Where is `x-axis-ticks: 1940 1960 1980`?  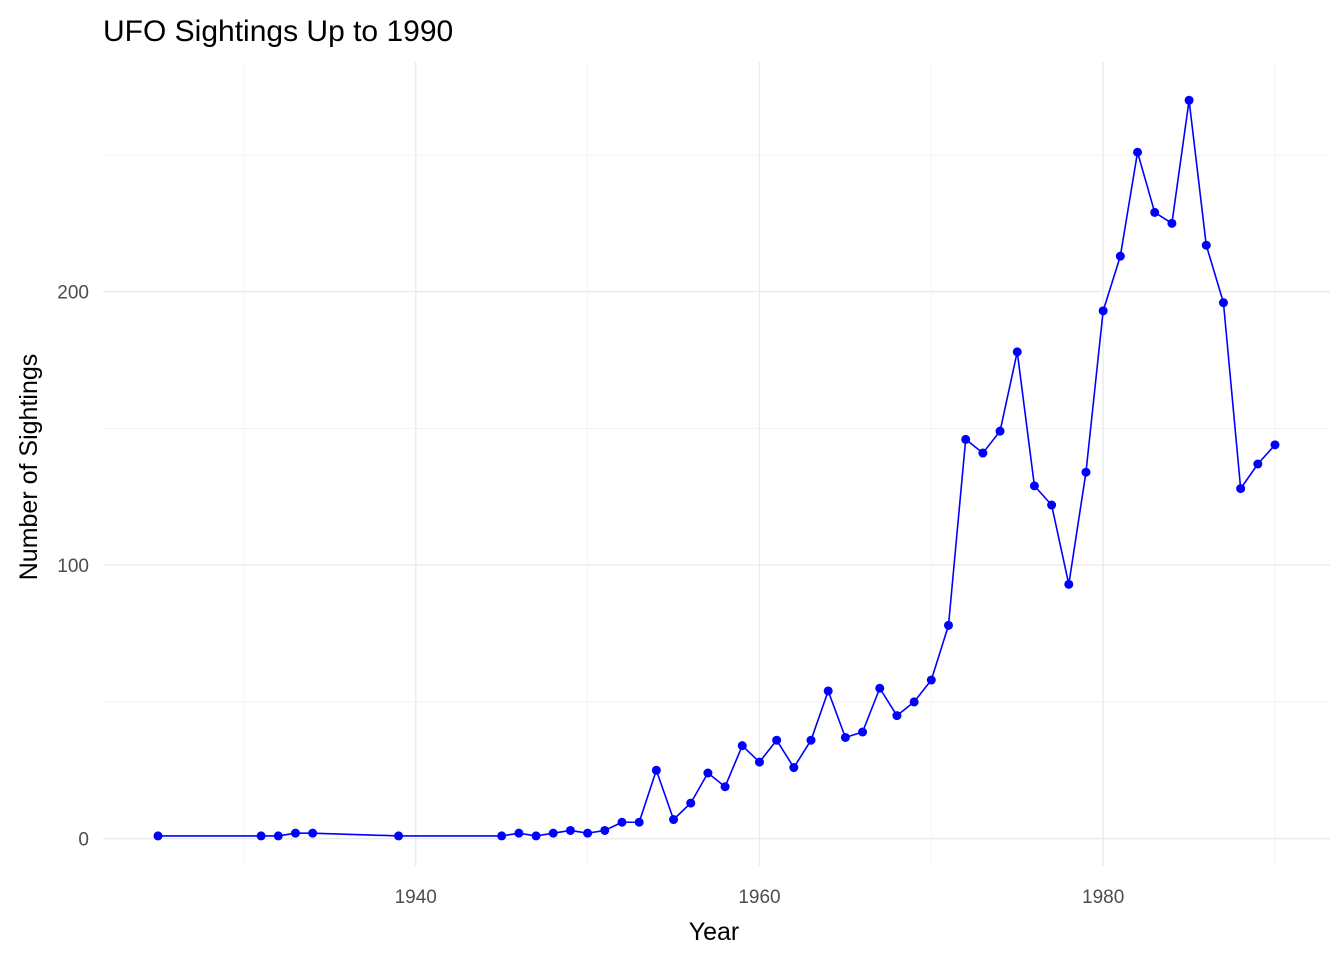 x-axis-ticks: 1940 1960 1980 is located at coordinates (760, 897).